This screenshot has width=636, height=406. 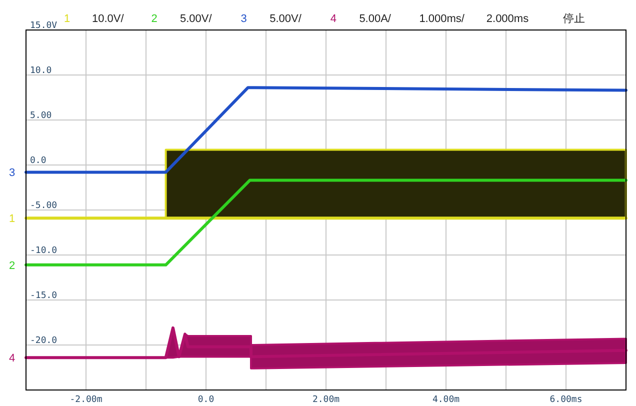 What do you see at coordinates (41, 116) in the screenshot?
I see `y-tick-label: 5.00` at bounding box center [41, 116].